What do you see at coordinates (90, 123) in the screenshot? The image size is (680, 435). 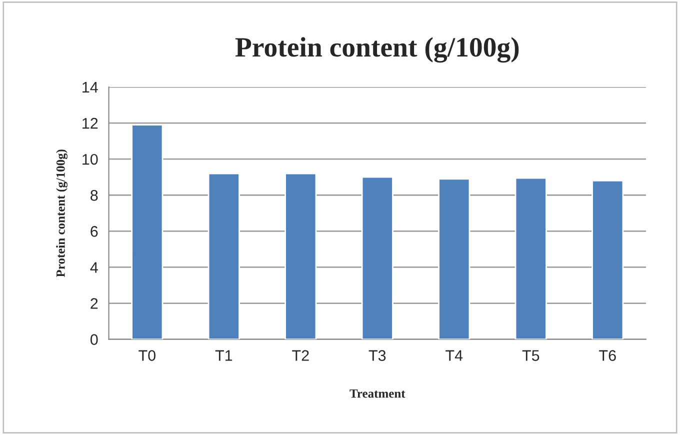 I see `y-tick-label: 12` at bounding box center [90, 123].